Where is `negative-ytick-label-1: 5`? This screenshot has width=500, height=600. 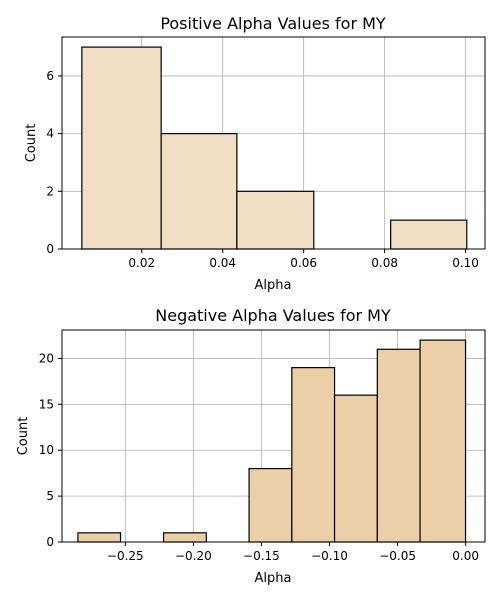 negative-ytick-label-1: 5 is located at coordinates (50, 496).